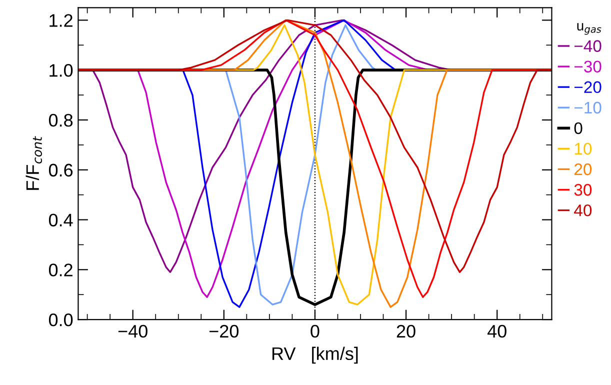  What do you see at coordinates (496, 331) in the screenshot?
I see `x-tick-label: 40` at bounding box center [496, 331].